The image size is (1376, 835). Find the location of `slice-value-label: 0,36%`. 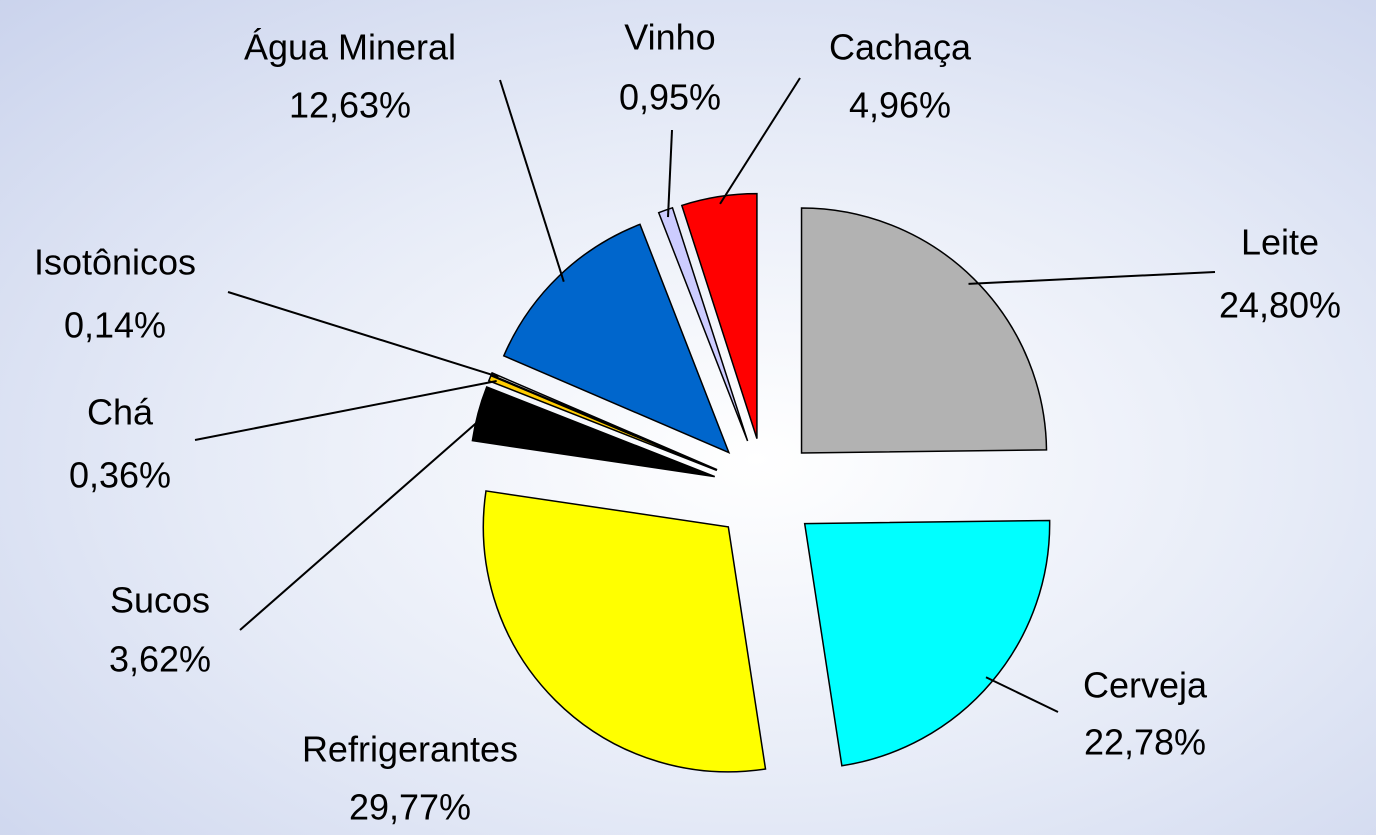

slice-value-label: 0,36% is located at coordinates (120, 475).